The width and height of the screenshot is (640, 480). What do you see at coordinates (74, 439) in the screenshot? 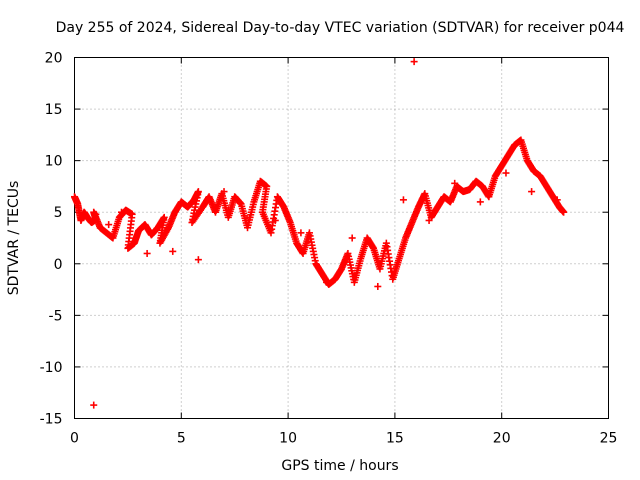
I see `x-tick-label: 0` at bounding box center [74, 439].